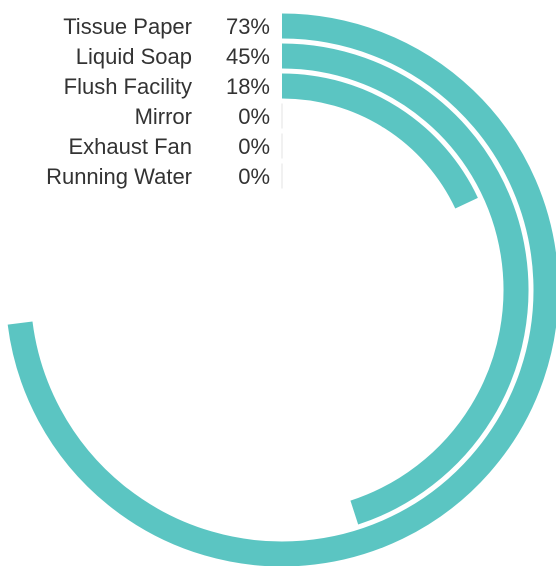 This screenshot has height=566, width=556. What do you see at coordinates (134, 56) in the screenshot?
I see `category-label-liquid-soap: Liquid Soap` at bounding box center [134, 56].